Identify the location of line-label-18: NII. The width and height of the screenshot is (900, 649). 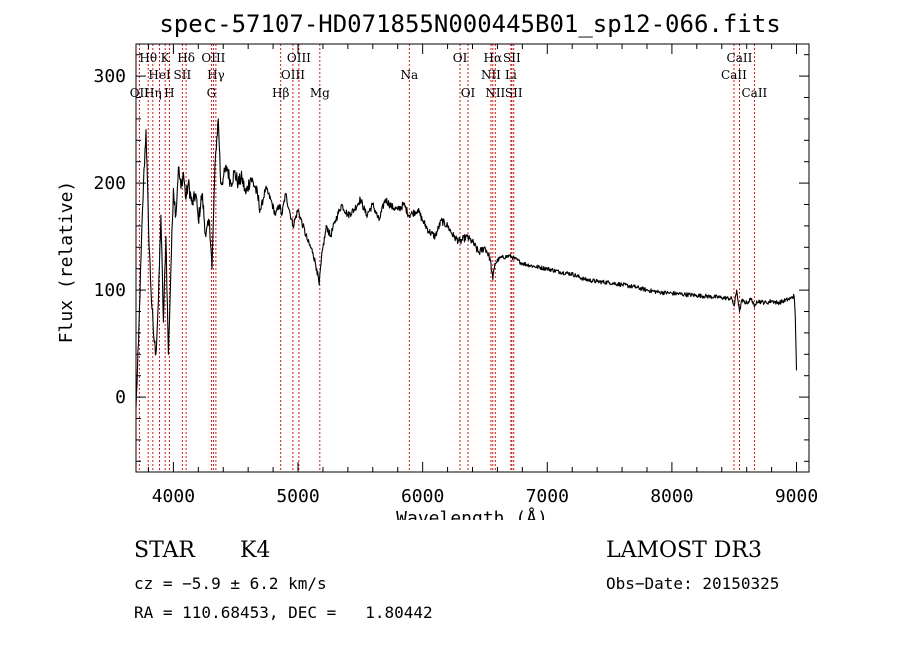
(491, 75).